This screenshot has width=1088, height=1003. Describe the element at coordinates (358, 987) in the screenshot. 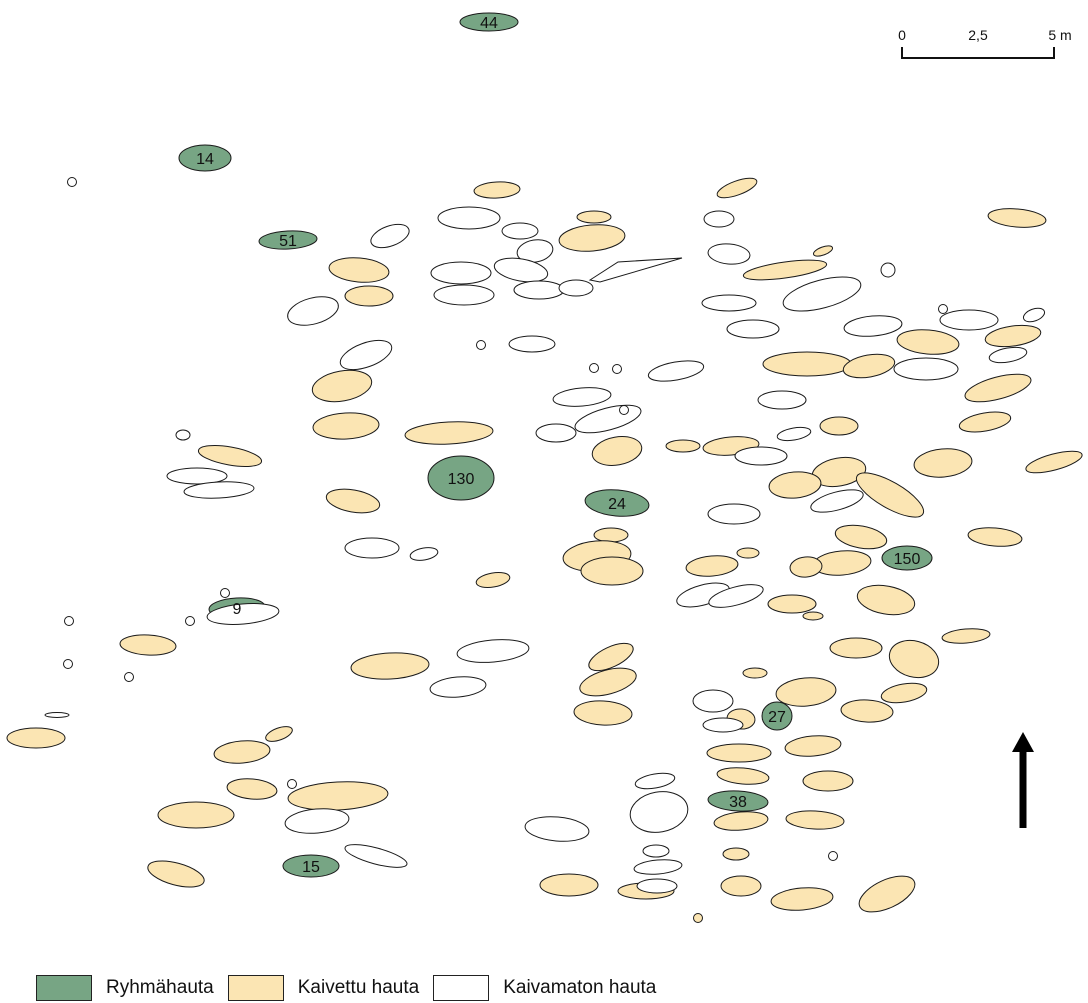

I see `legend-label-excavated-grave: Kaivettu hauta` at that location.